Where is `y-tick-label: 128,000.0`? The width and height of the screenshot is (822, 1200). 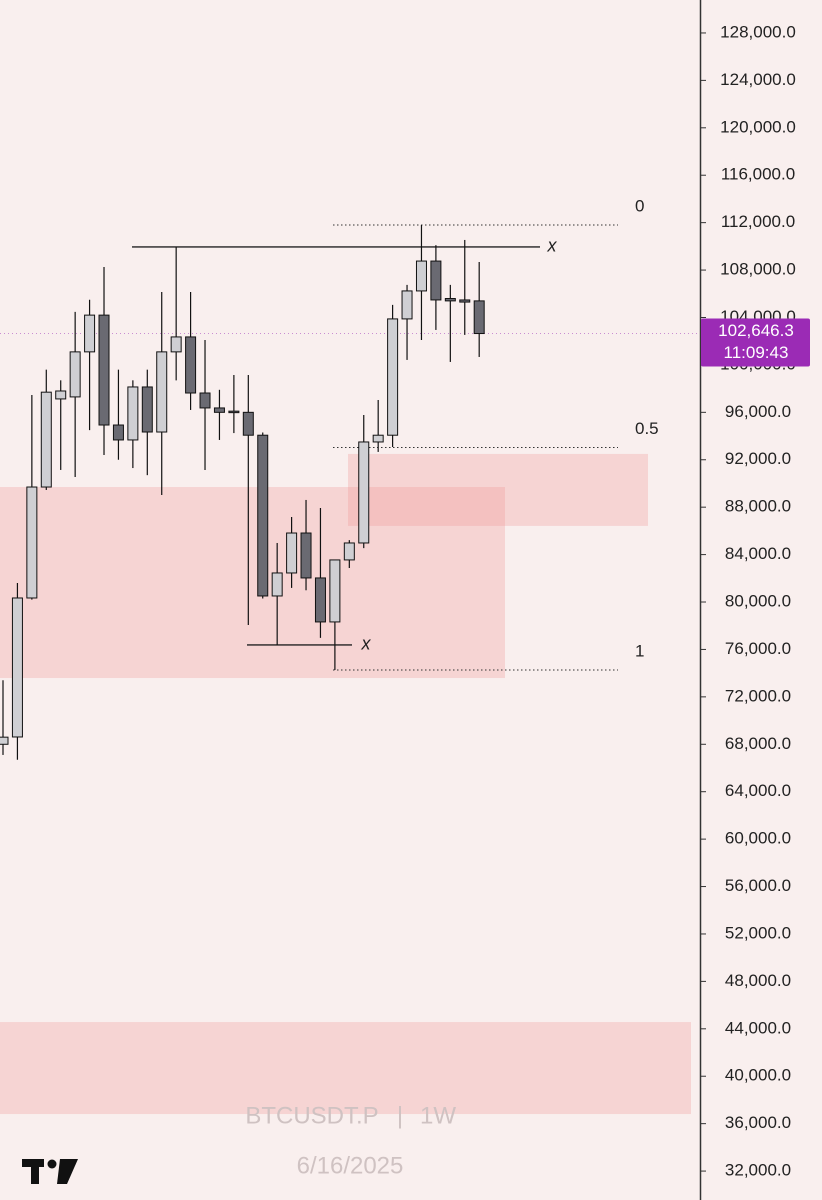 y-tick-label: 128,000.0 is located at coordinates (758, 31).